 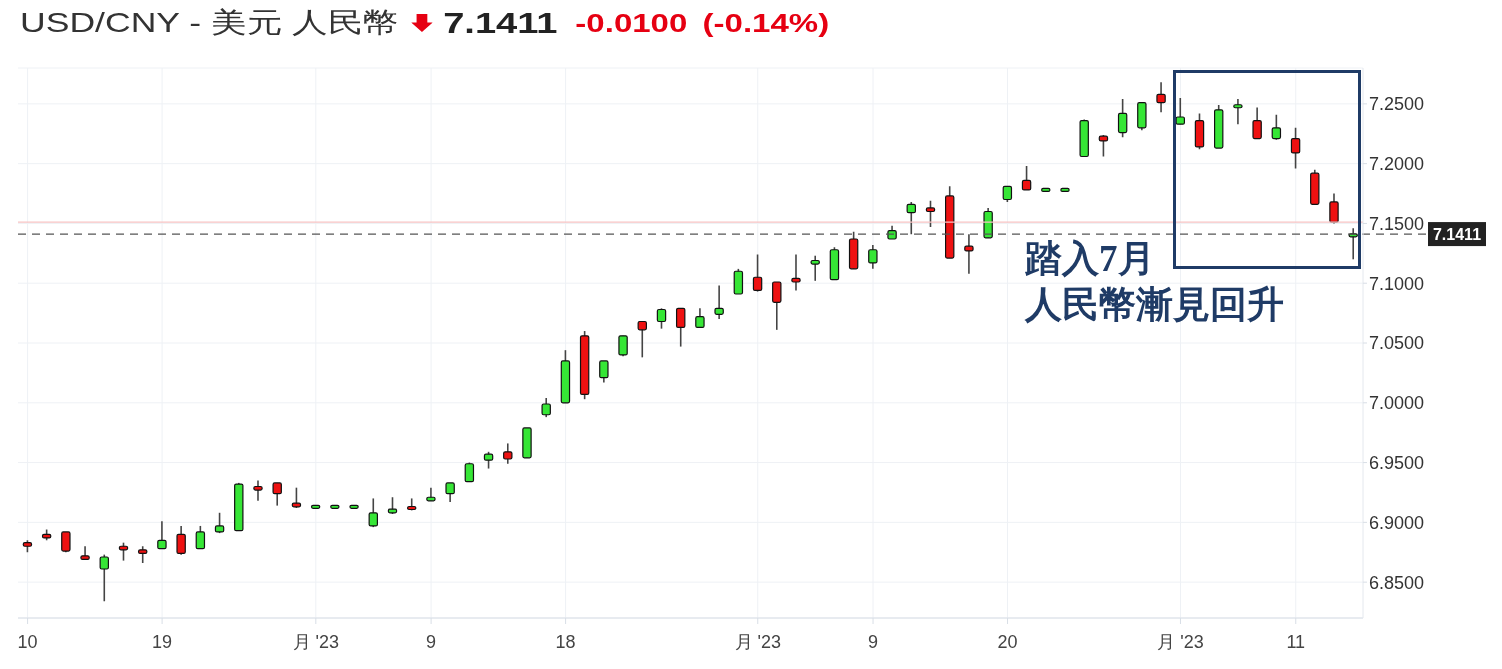 I want to click on annotation: 人民幣漸見回升, so click(x=1154, y=305).